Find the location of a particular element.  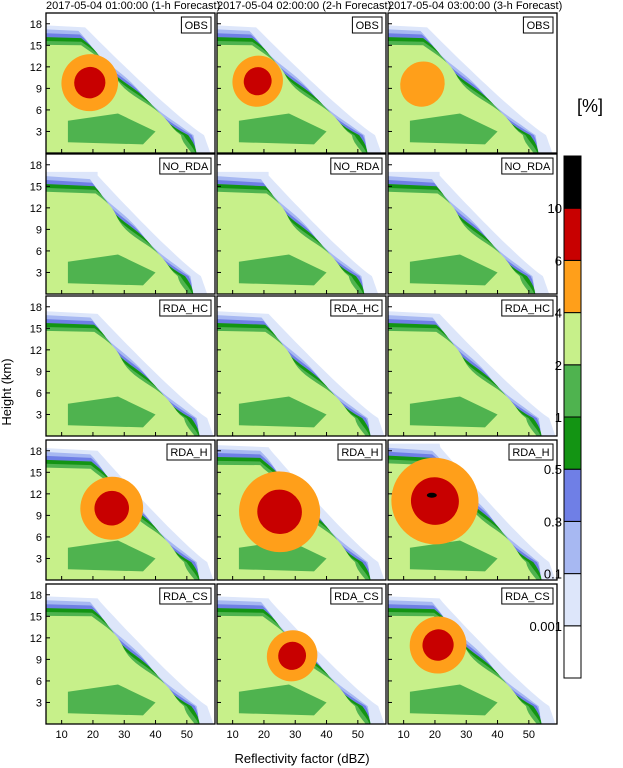

panel-rda-hc-3: RDA_HC is located at coordinates (472, 366).